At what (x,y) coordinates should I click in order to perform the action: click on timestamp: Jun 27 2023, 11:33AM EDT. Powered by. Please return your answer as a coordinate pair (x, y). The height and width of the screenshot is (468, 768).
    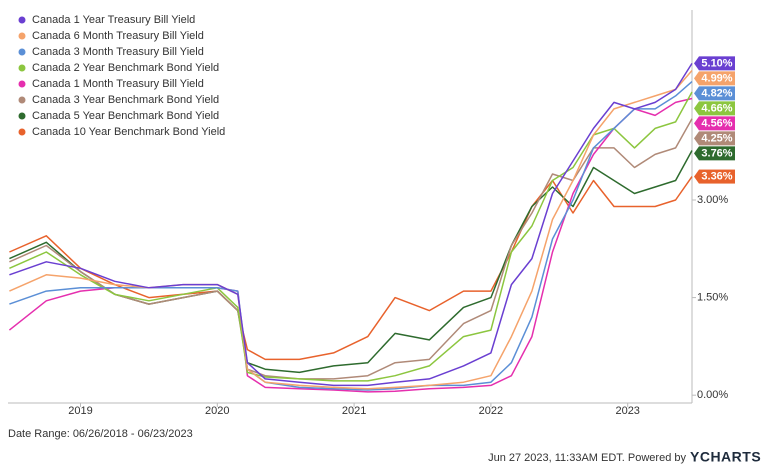
    Looking at the image, I should click on (587, 458).